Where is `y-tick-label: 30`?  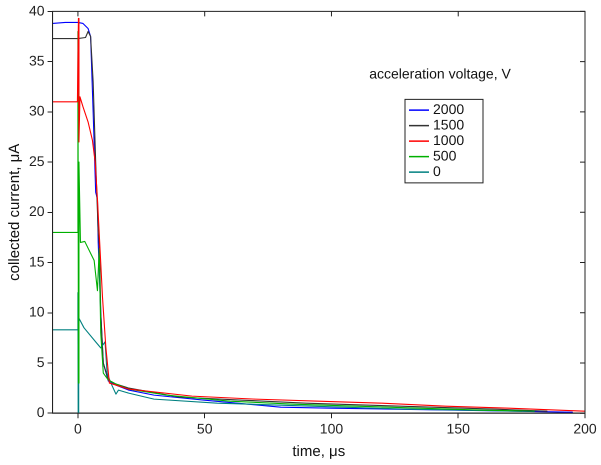 y-tick-label: 30 is located at coordinates (36, 110).